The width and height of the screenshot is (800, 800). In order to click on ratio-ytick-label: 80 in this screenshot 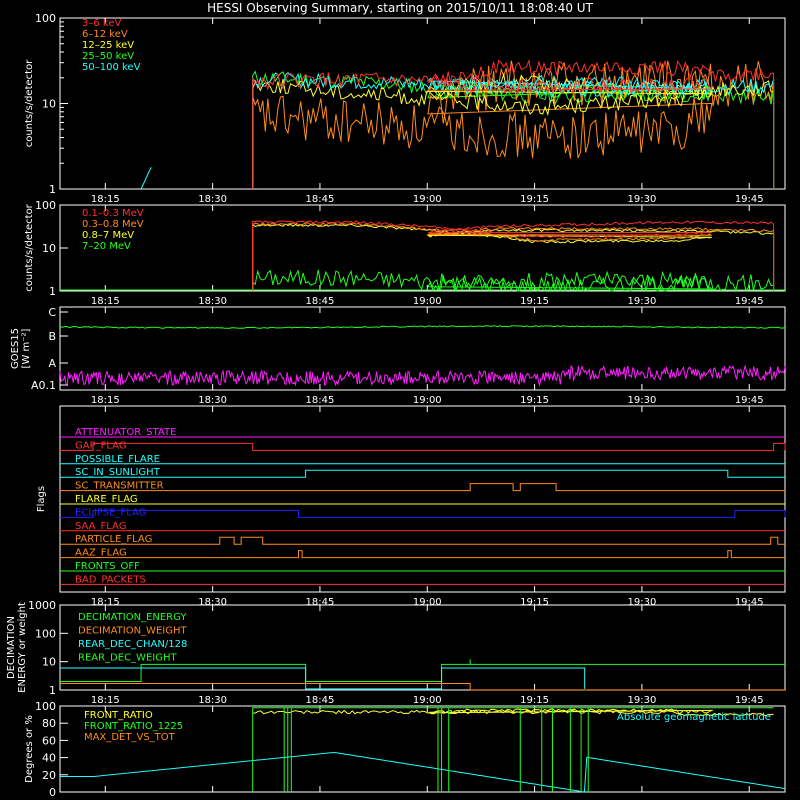, I will do `click(49, 723)`.